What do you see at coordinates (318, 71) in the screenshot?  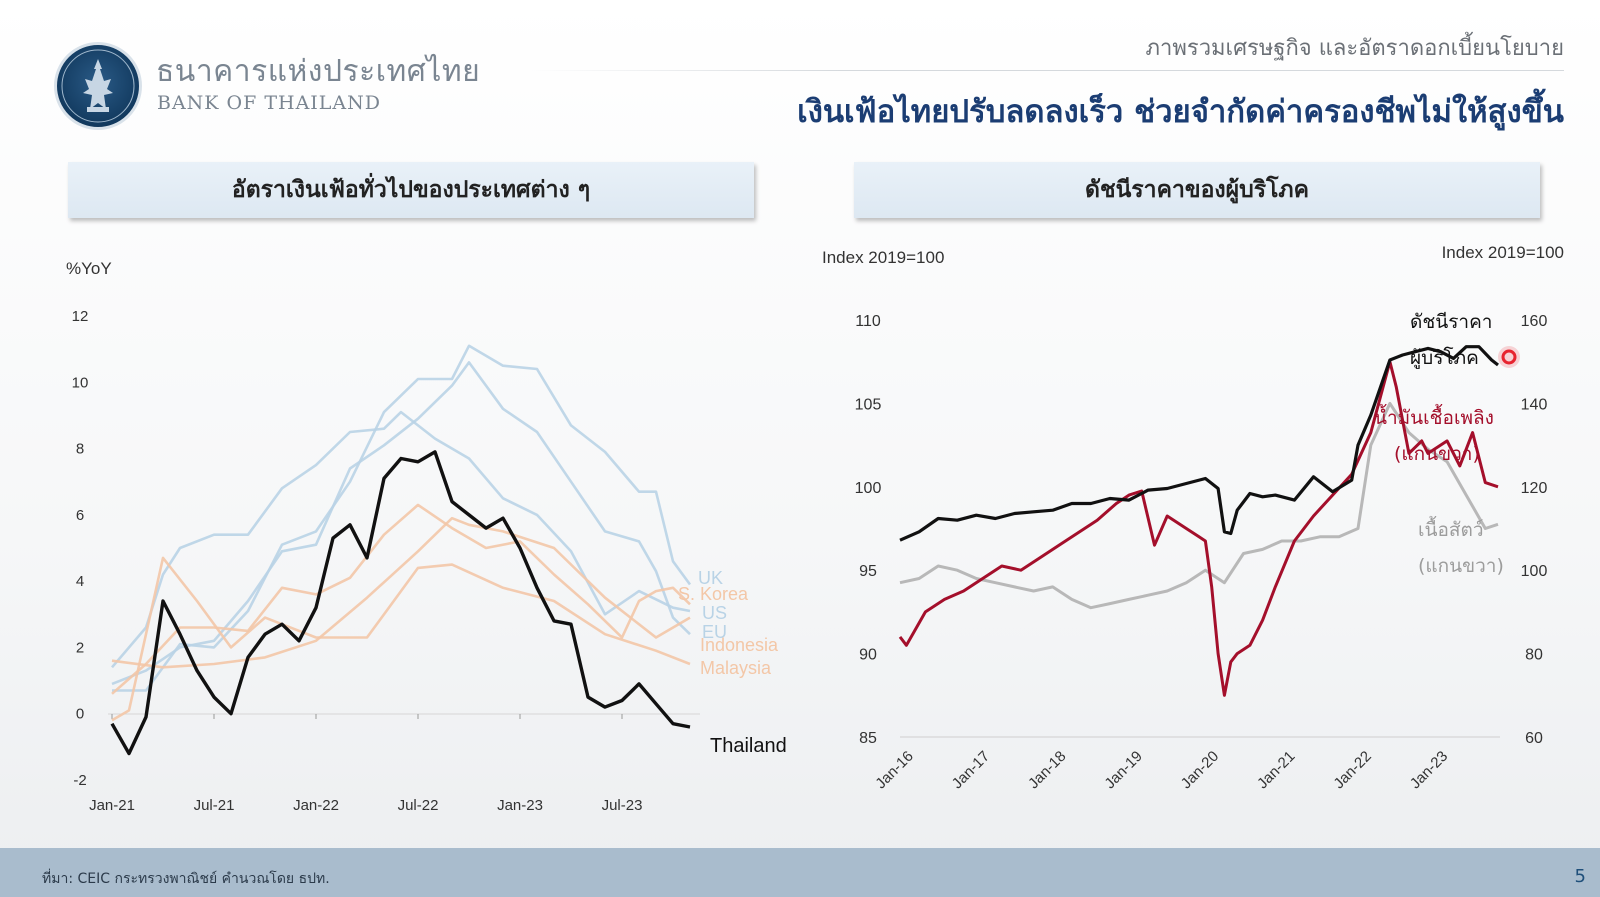 I see `org-name-thai: ธนาคารแห่งประเทศไทย` at bounding box center [318, 71].